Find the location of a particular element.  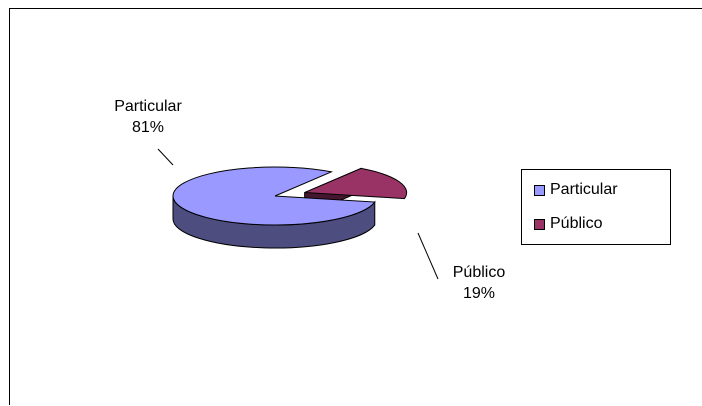

pie-slice-pblico is located at coordinates (356, 183).